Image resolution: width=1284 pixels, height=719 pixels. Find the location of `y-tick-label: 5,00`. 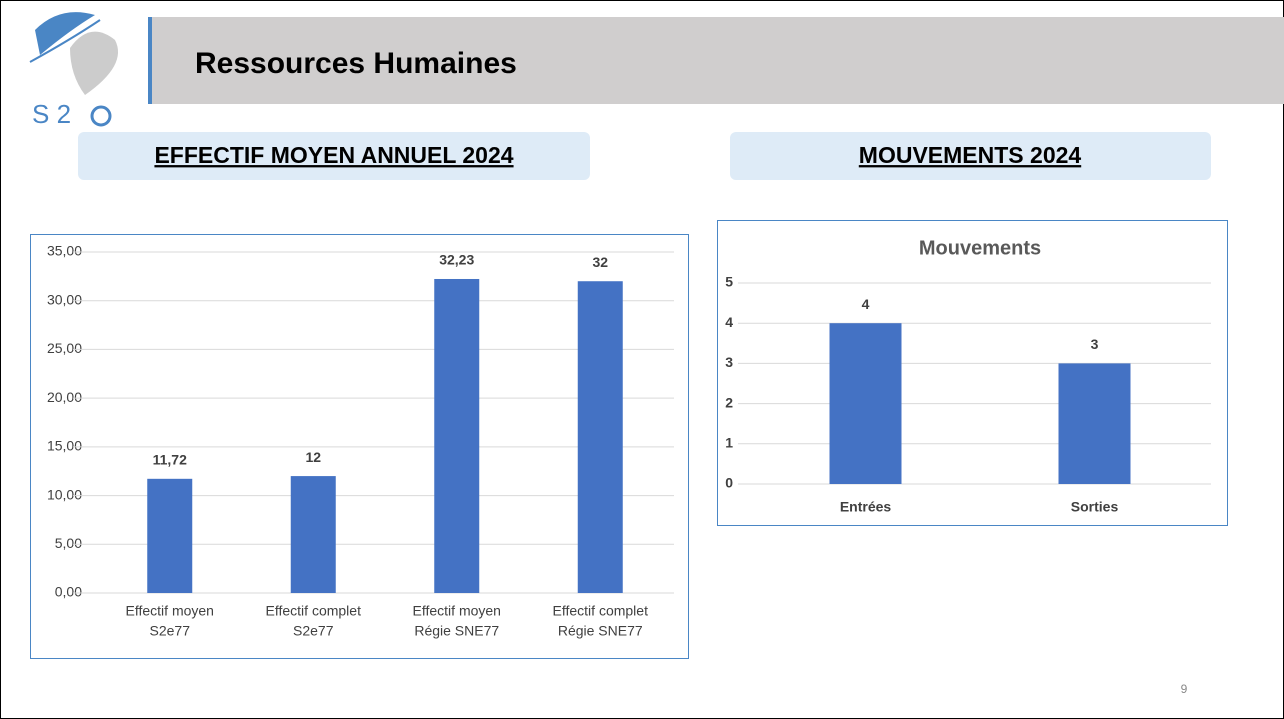

y-tick-label: 5,00 is located at coordinates (68, 543).